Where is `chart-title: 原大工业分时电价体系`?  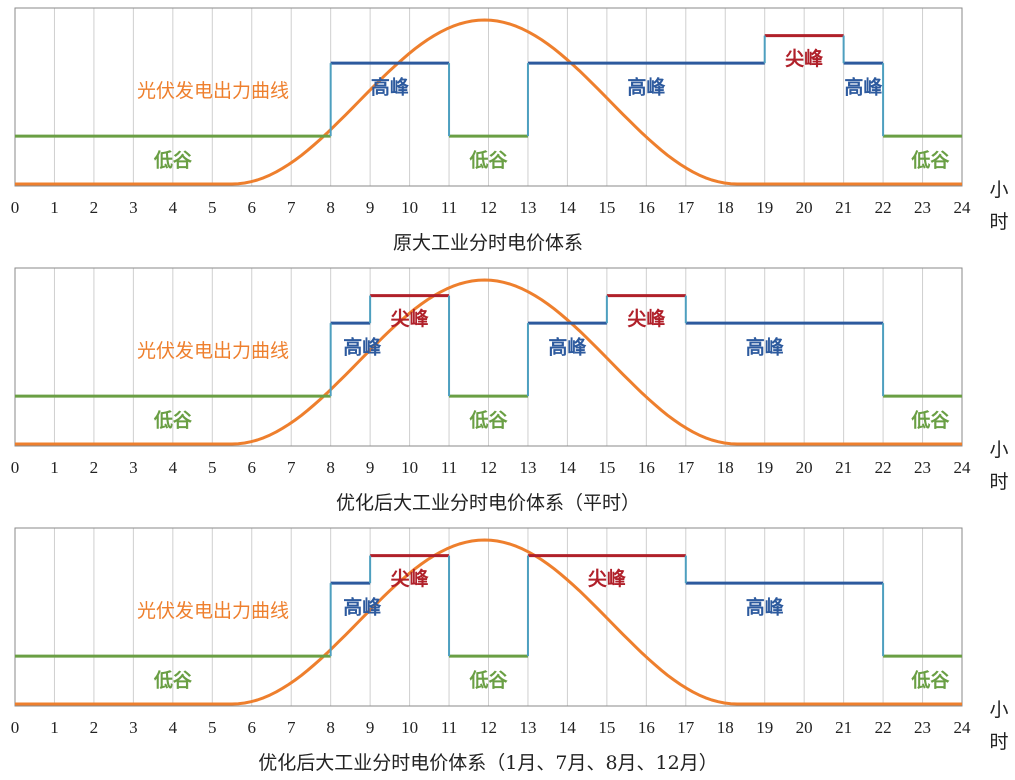
chart-title: 原大工业分时电价体系 is located at coordinates (488, 243).